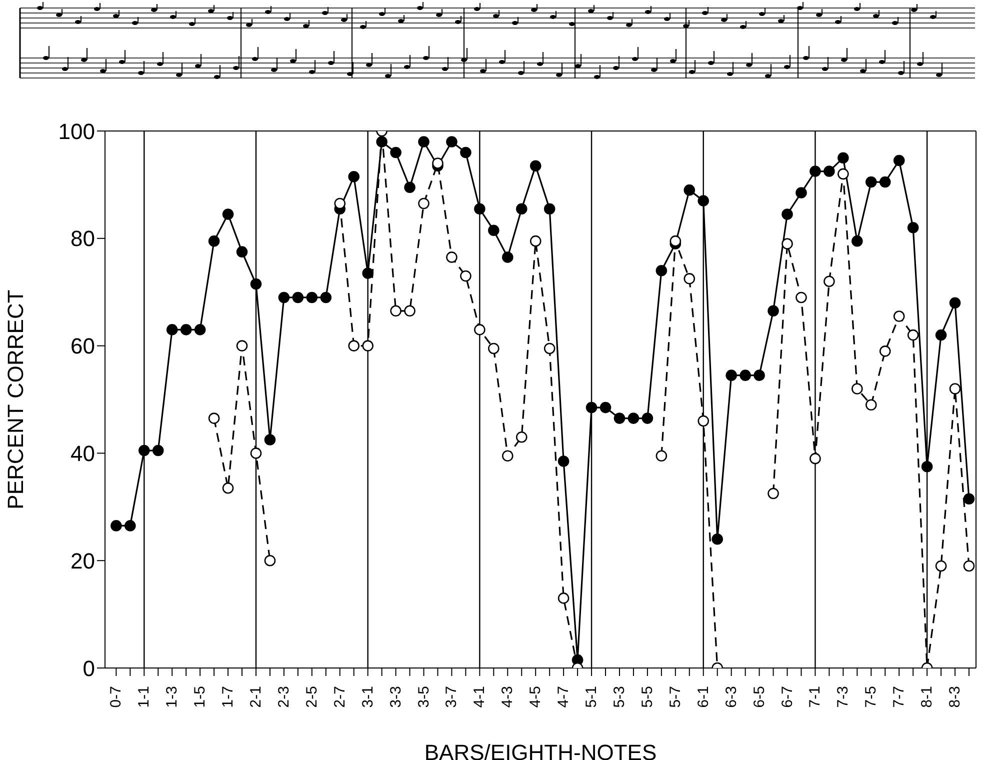 The height and width of the screenshot is (760, 993). I want to click on y-tick-label: 20, so click(82, 561).